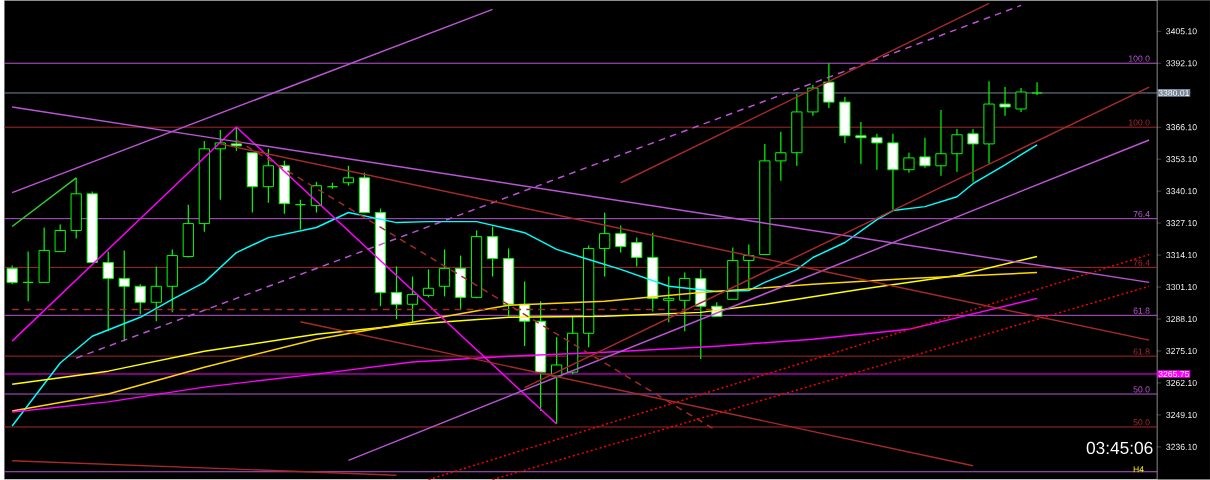 The width and height of the screenshot is (1210, 480). I want to click on y-tick-label: 3340.10, so click(1181, 190).